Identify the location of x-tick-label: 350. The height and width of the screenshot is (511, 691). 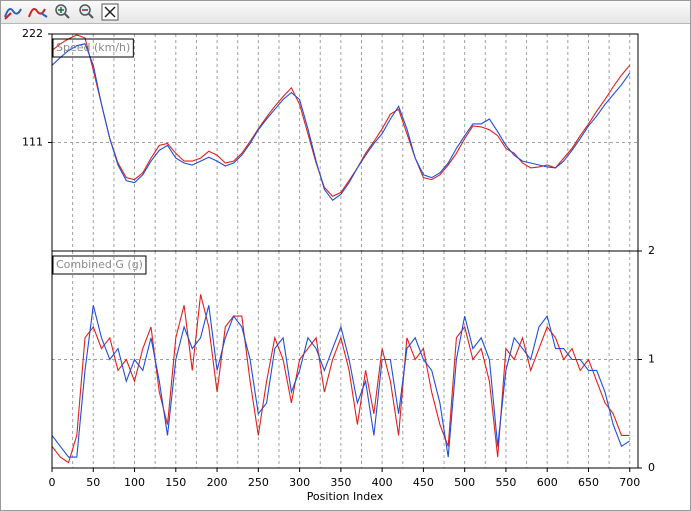
(340, 482).